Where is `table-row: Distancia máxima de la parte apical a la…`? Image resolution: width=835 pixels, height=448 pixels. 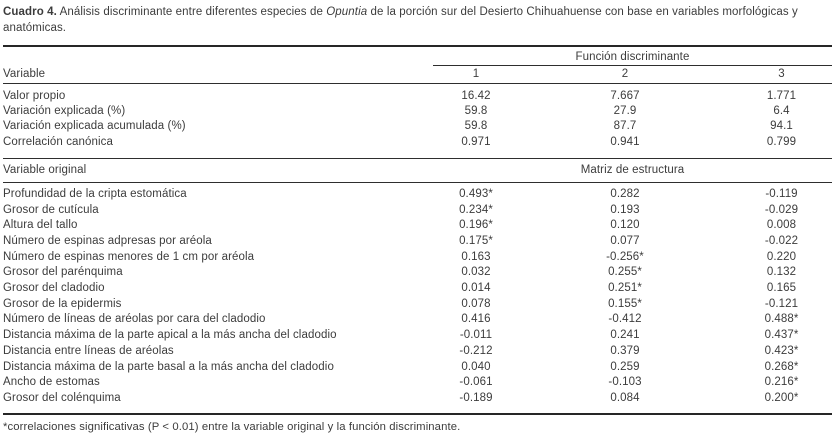
table-row: Distancia máxima de la parte apical a la… is located at coordinates (417, 336).